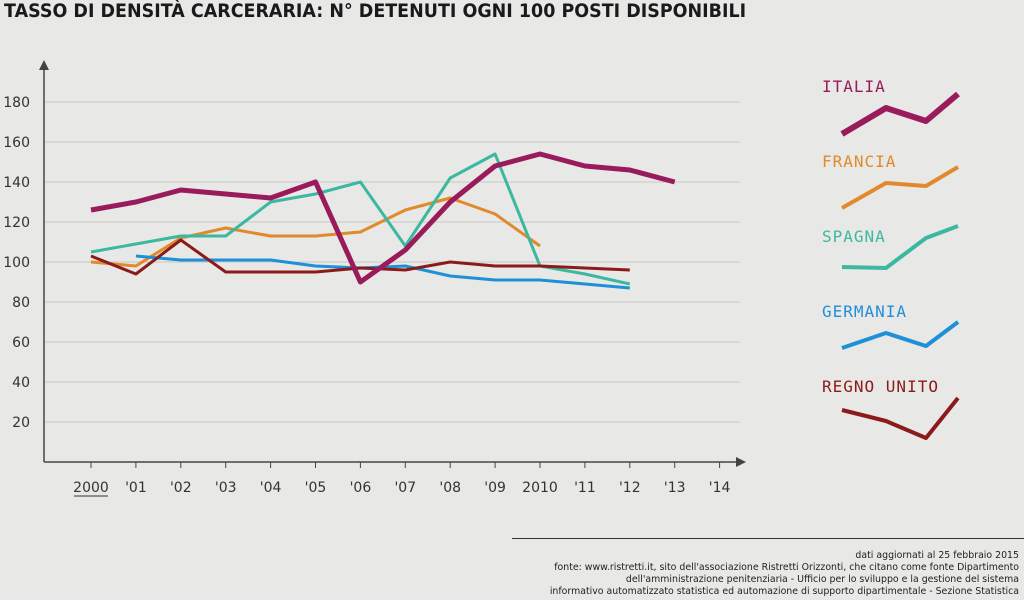 Image resolution: width=1024 pixels, height=600 pixels. What do you see at coordinates (136, 488) in the screenshot?
I see `x-tick-label: '01` at bounding box center [136, 488].